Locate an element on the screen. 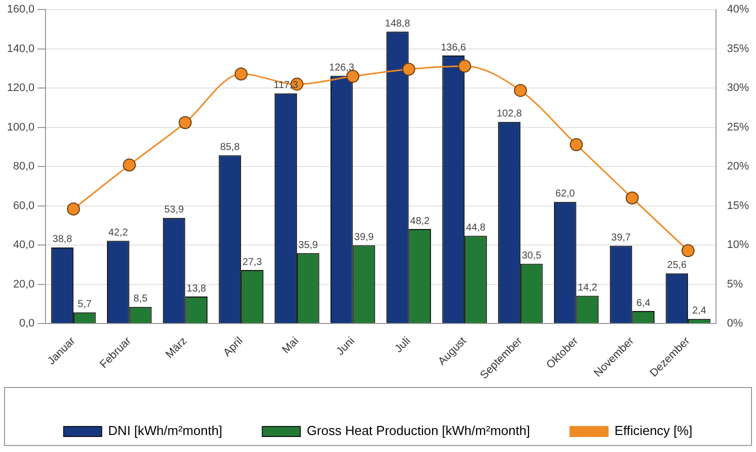 The image size is (756, 452). y2-tick-label: 35% is located at coordinates (738, 48).